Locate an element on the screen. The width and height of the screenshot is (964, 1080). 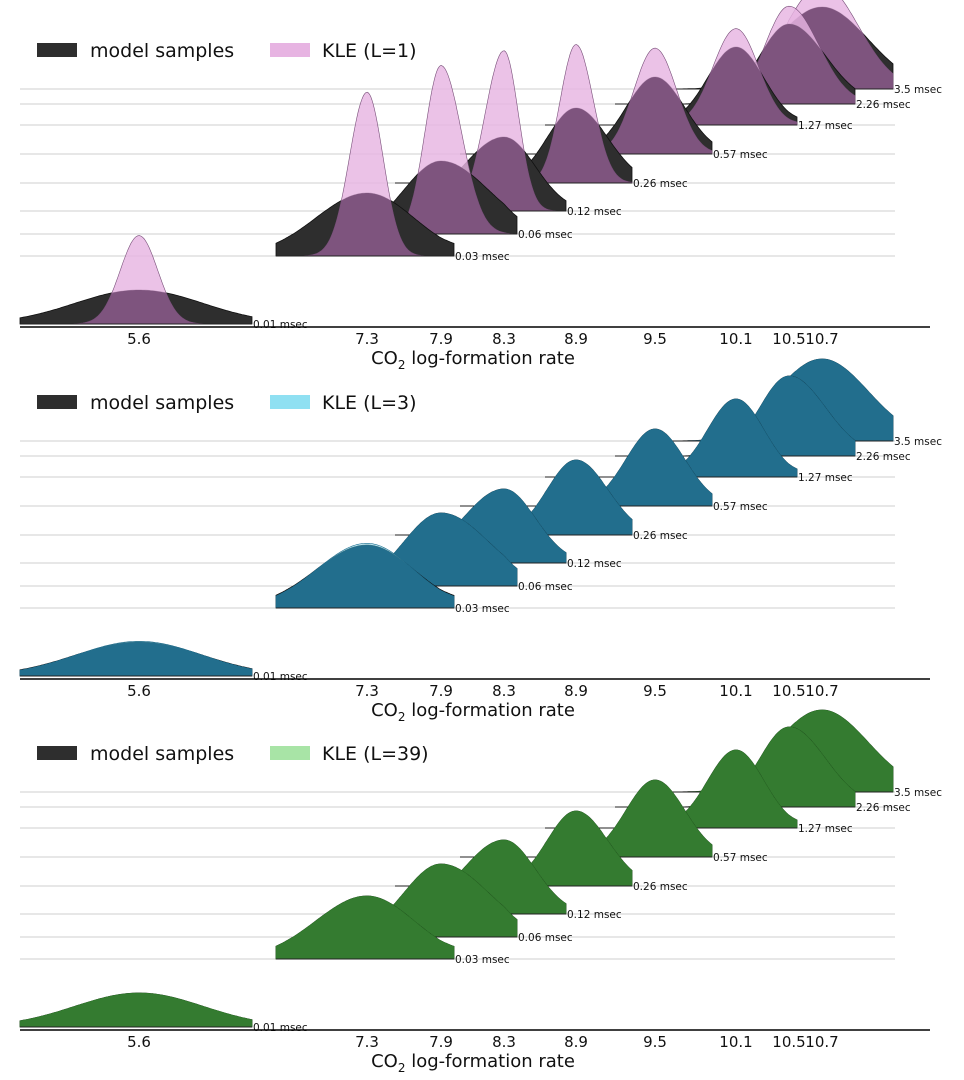
ridge-0.26-msec: 0.26 msec is located at coordinates (541, 851).